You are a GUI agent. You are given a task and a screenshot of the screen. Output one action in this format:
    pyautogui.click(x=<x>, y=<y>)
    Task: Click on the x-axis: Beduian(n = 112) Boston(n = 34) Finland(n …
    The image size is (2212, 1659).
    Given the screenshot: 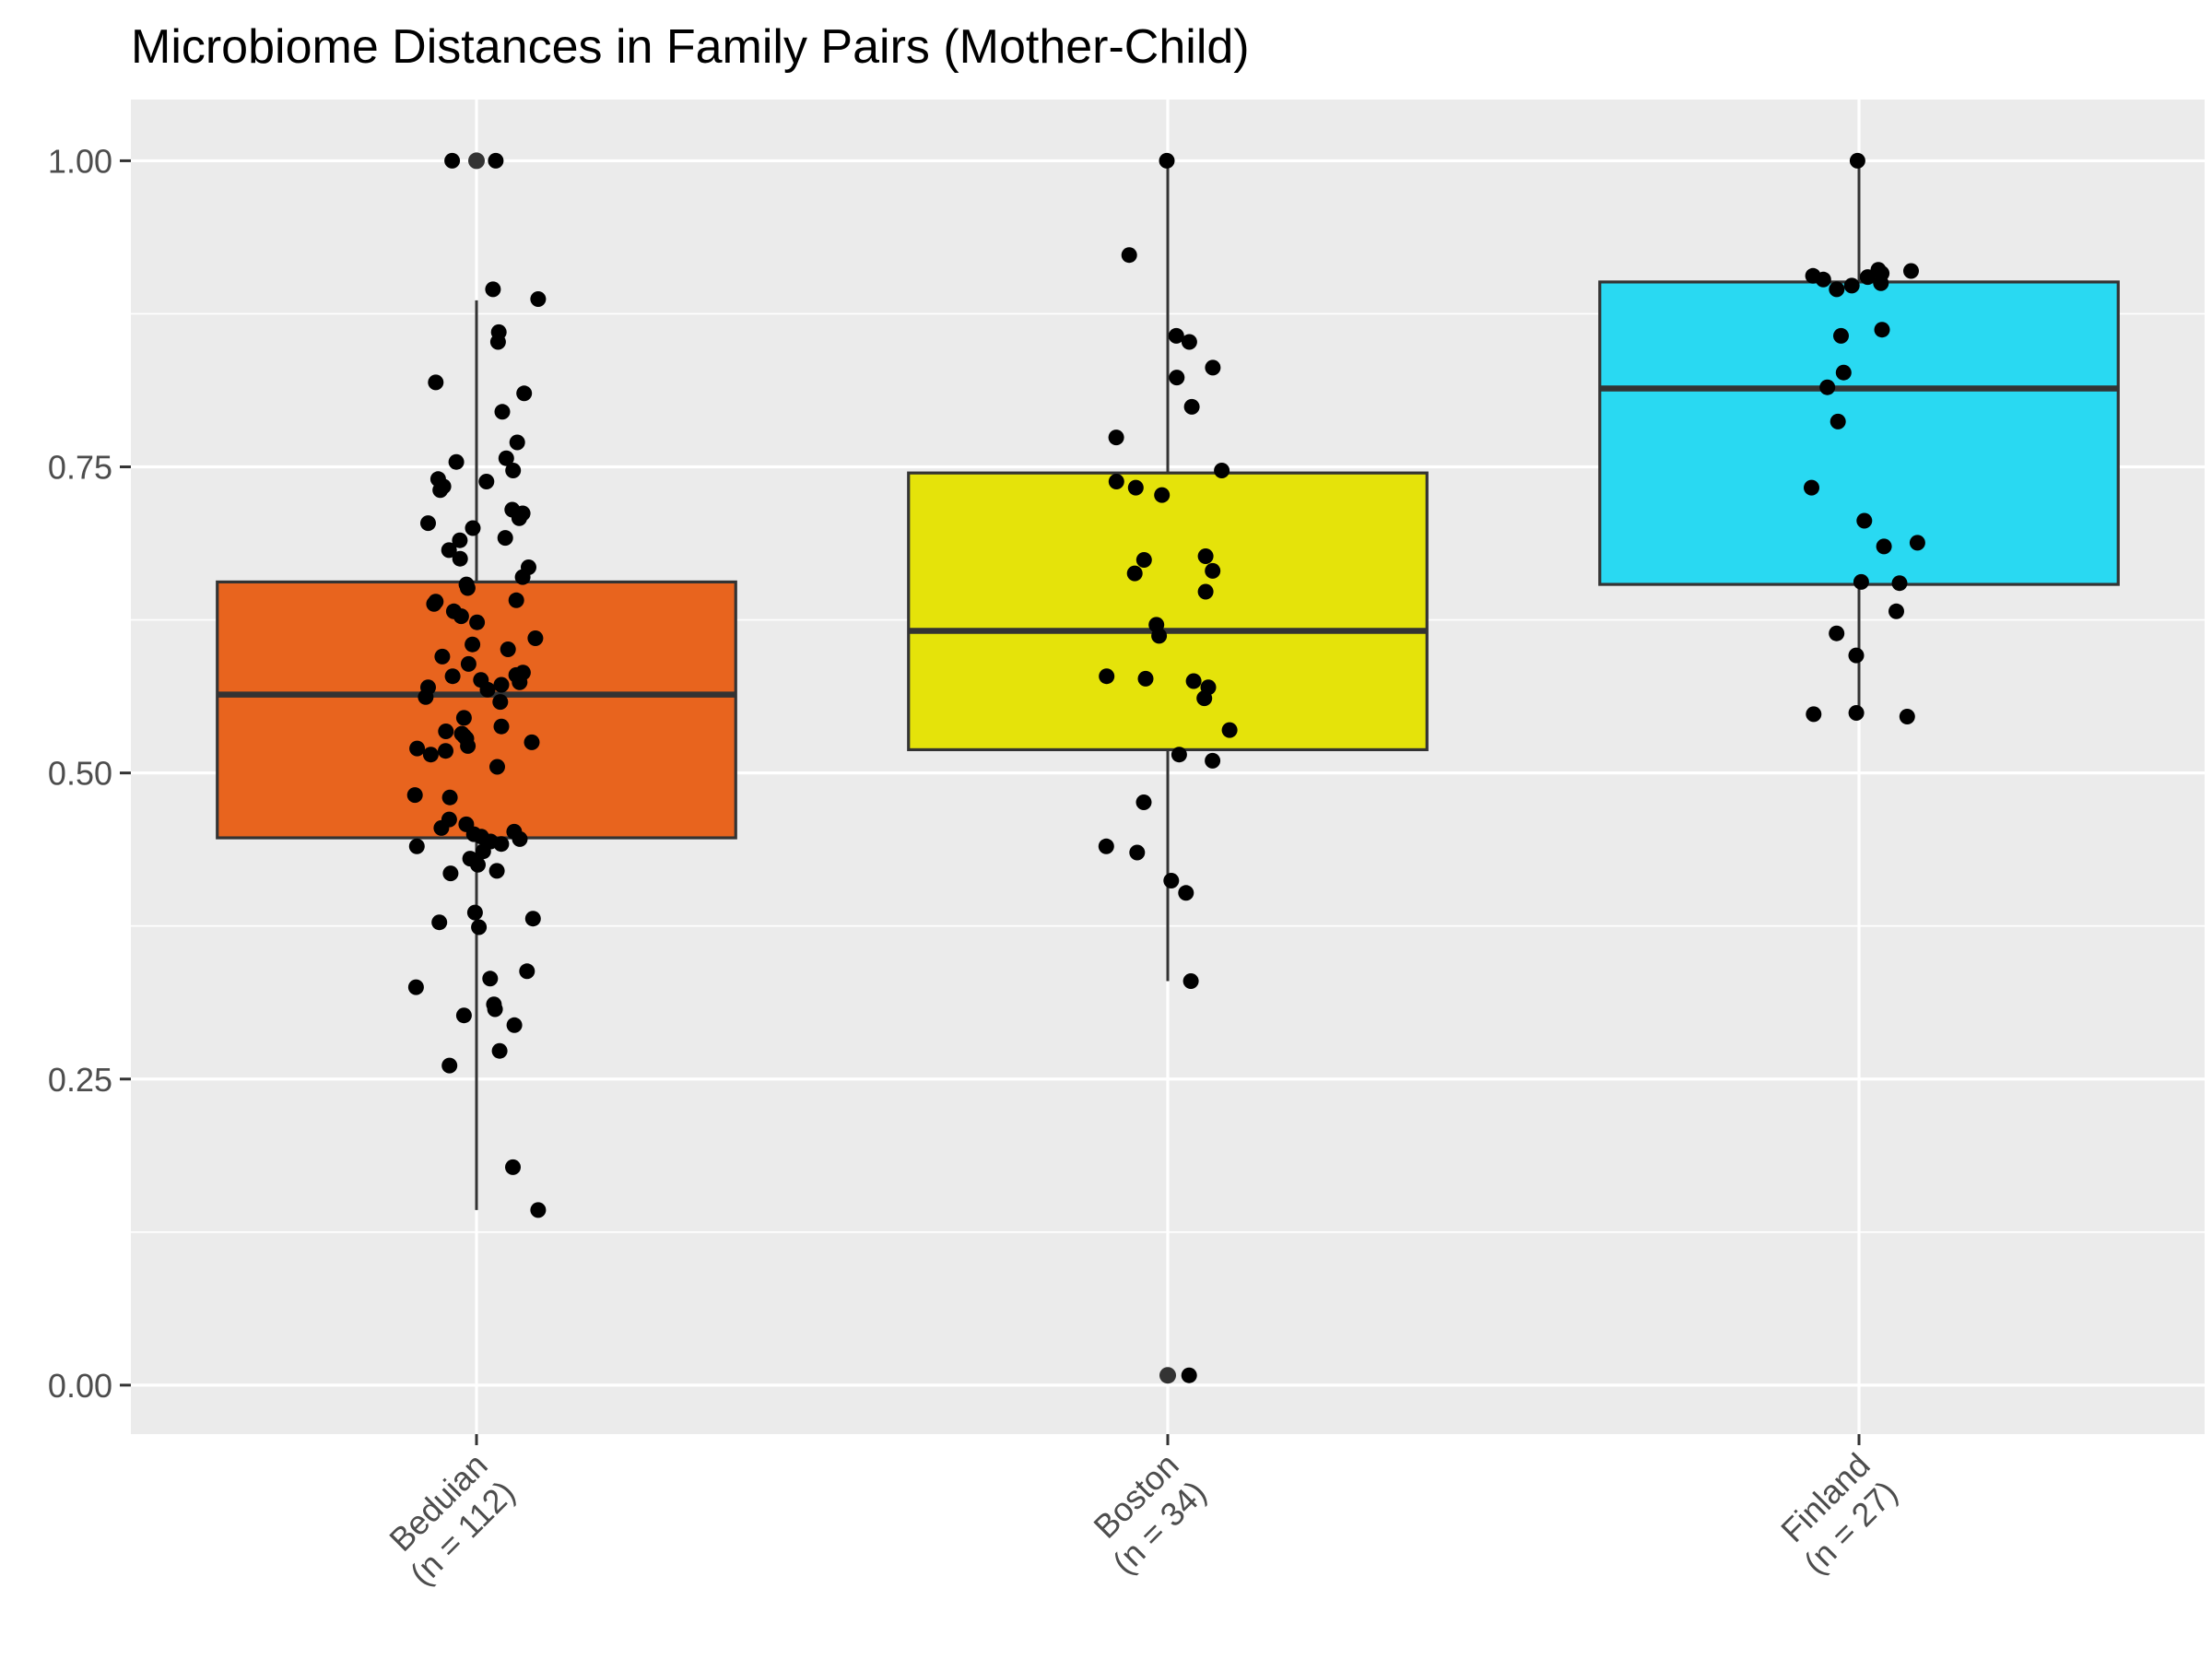 What is the action you would take?
    pyautogui.click(x=1139, y=1513)
    